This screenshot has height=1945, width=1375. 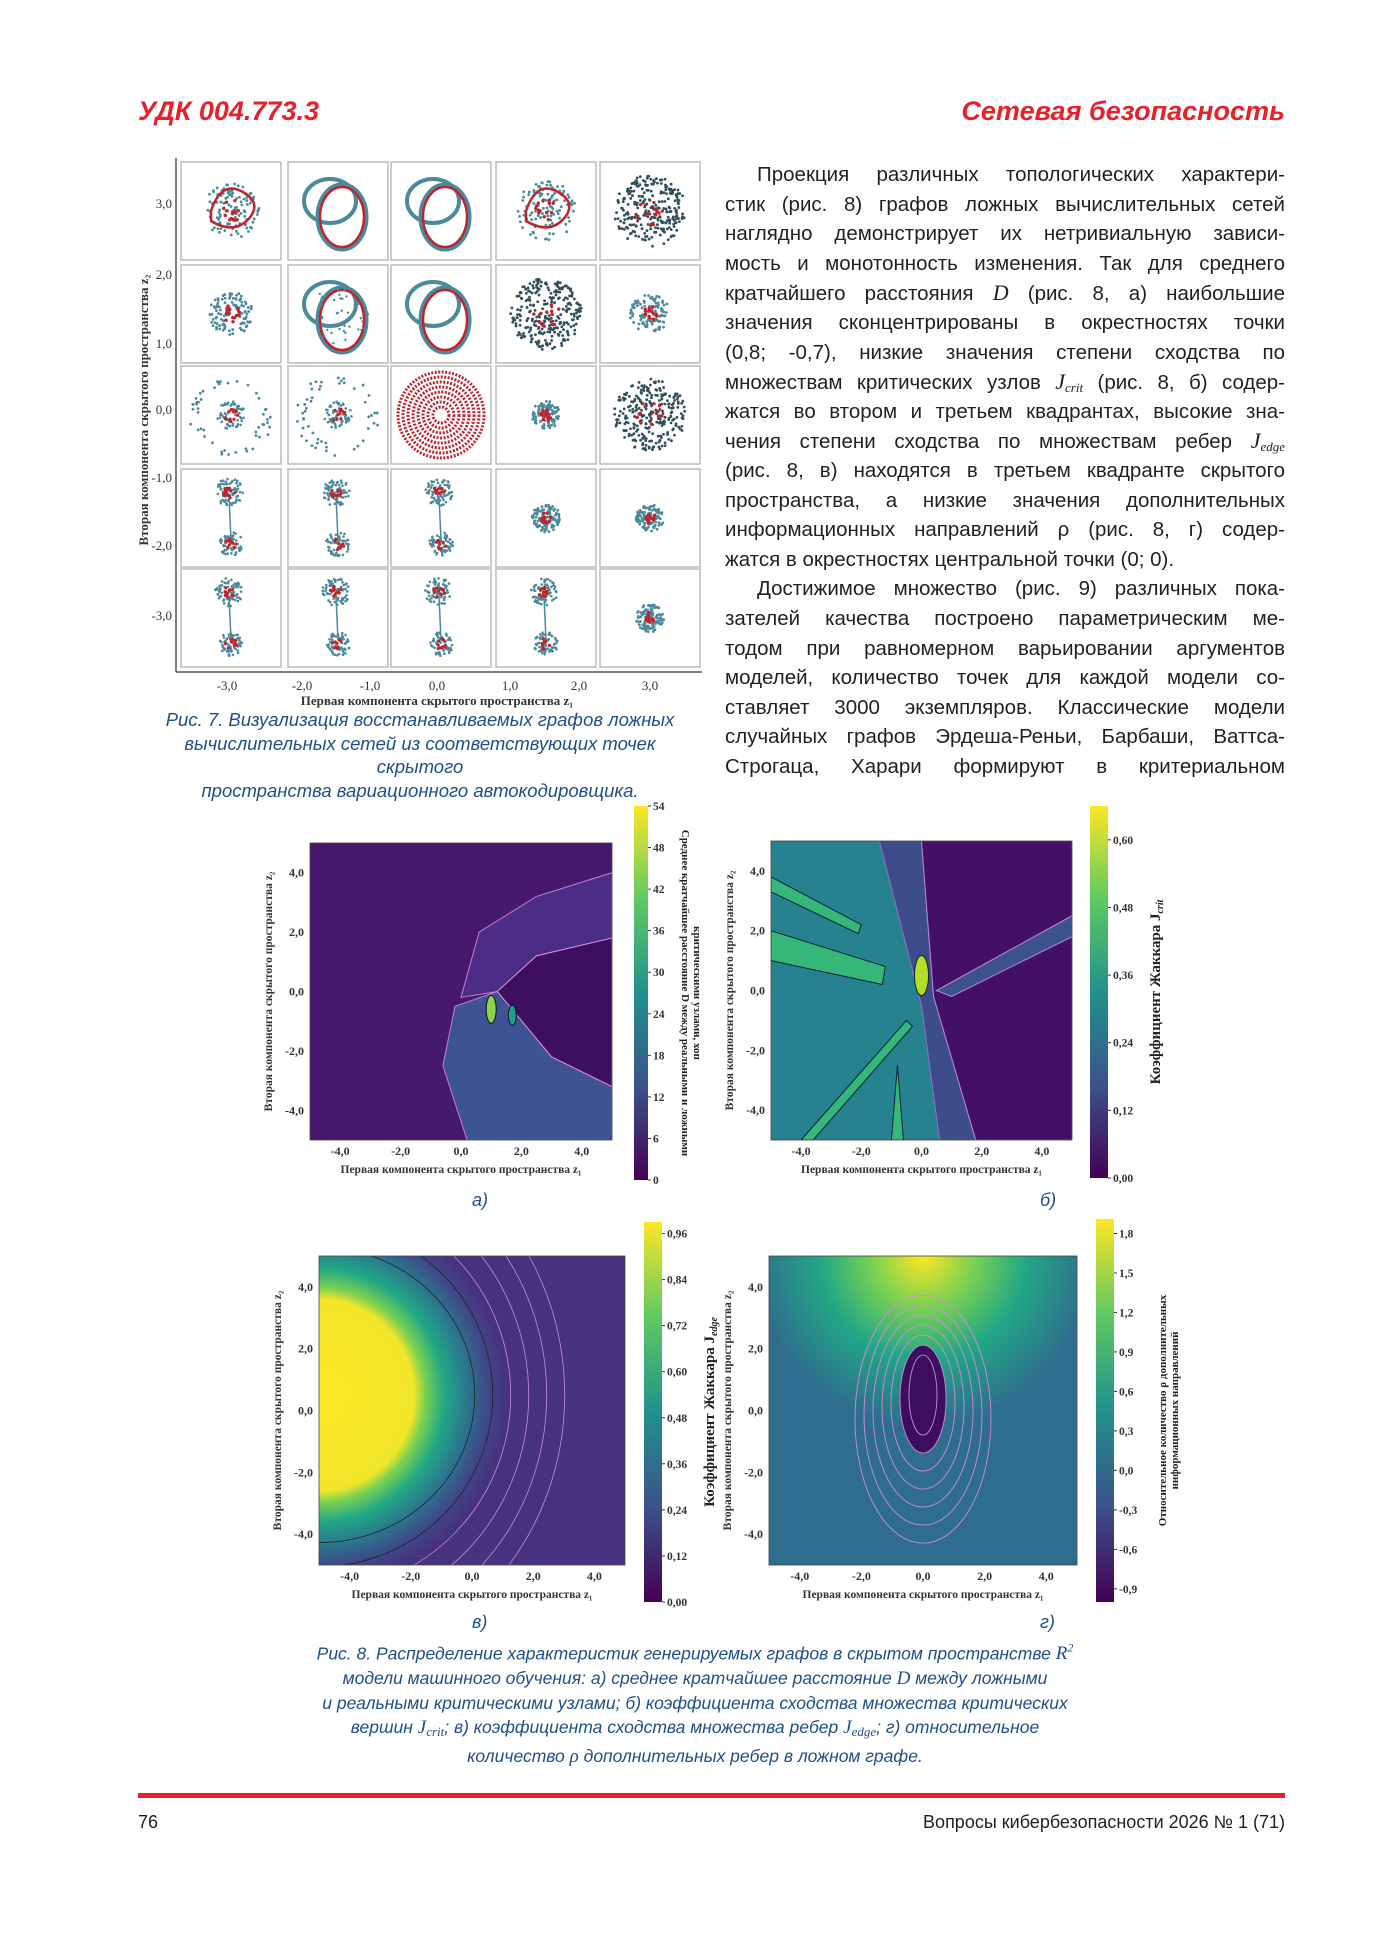 I want to click on y-tick-label: -4,0, so click(x=294, y=1110).